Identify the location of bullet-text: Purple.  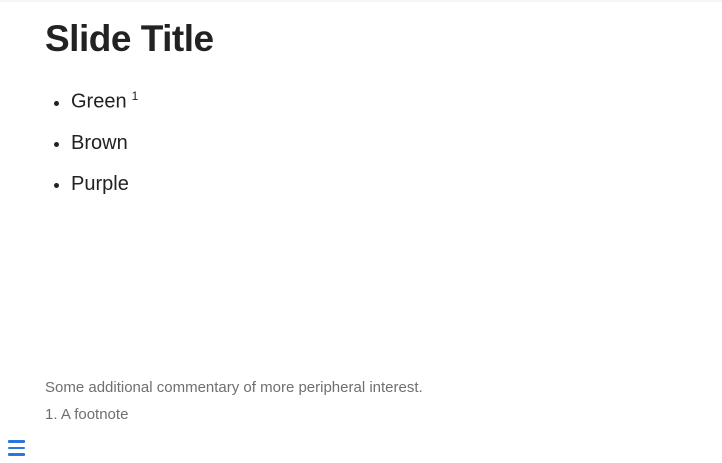
(100, 183).